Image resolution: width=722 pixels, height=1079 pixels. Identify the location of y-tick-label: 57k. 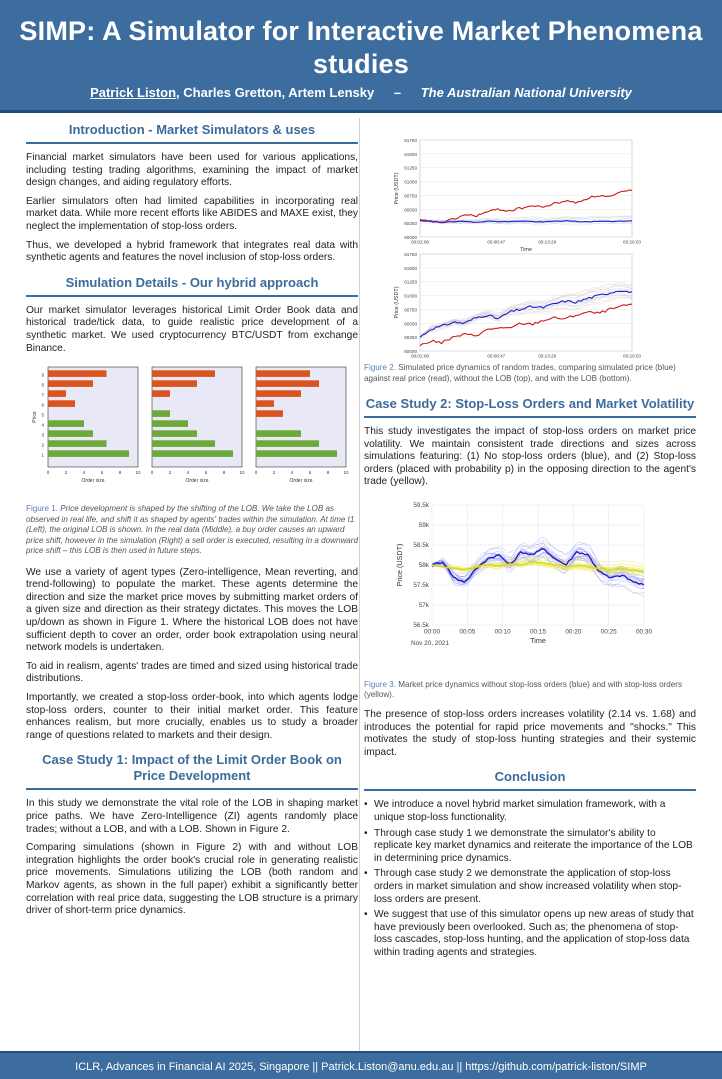
(424, 605).